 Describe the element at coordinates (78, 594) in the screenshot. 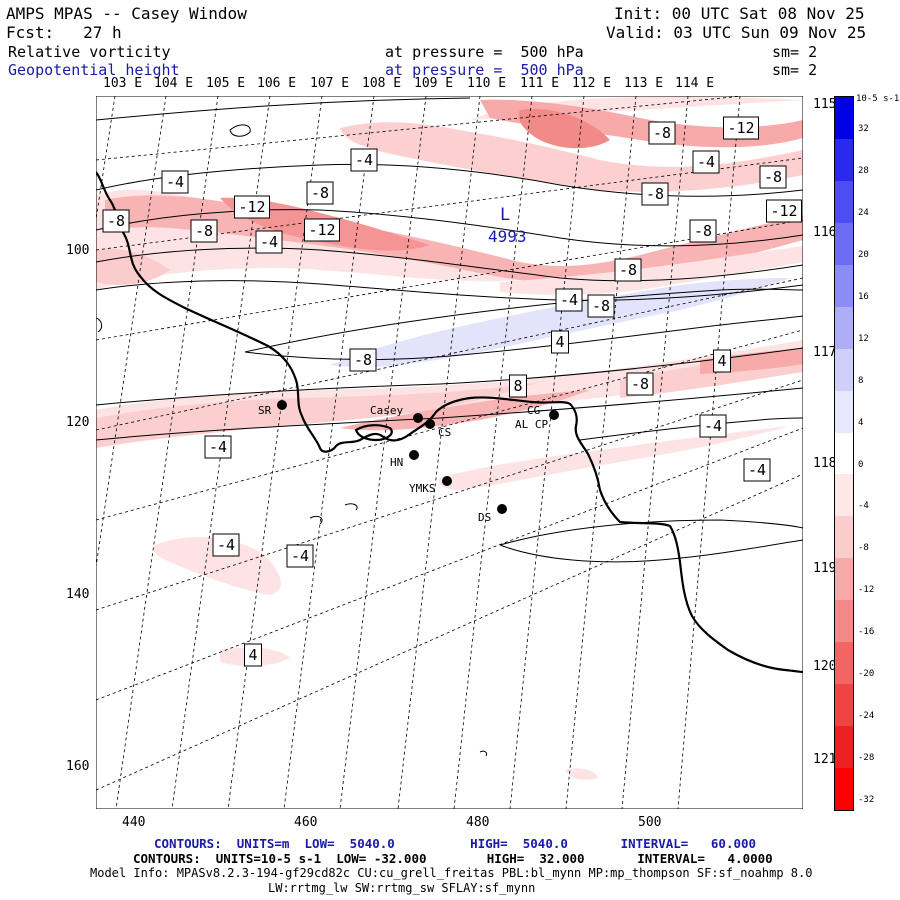

I see `y-label-140: 140` at that location.